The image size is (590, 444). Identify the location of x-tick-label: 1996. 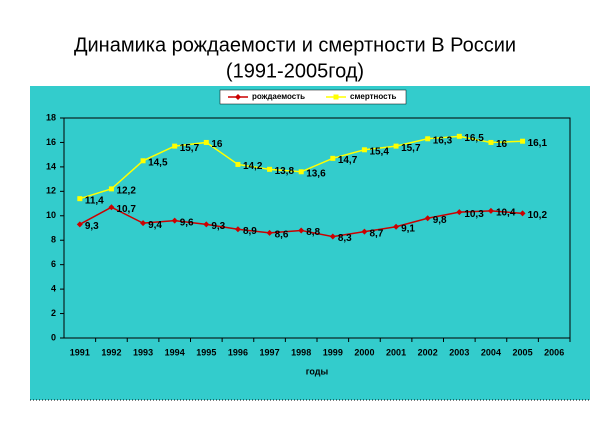
(238, 352).